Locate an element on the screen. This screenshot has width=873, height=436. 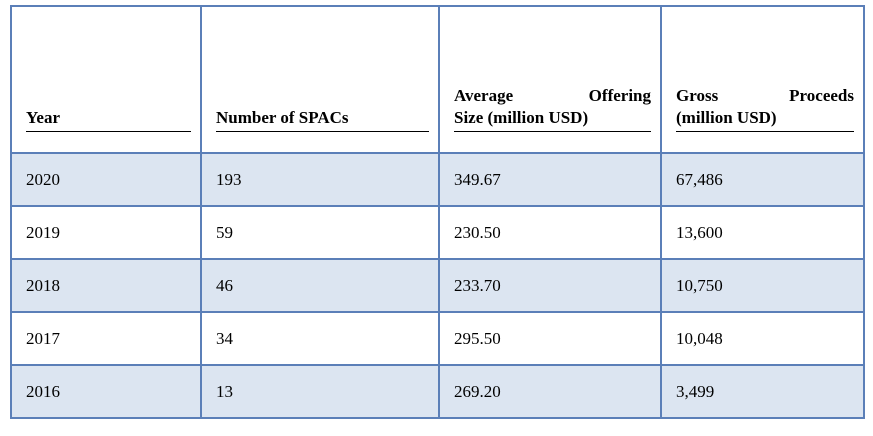
cell-avg: 233.70 is located at coordinates (550, 285).